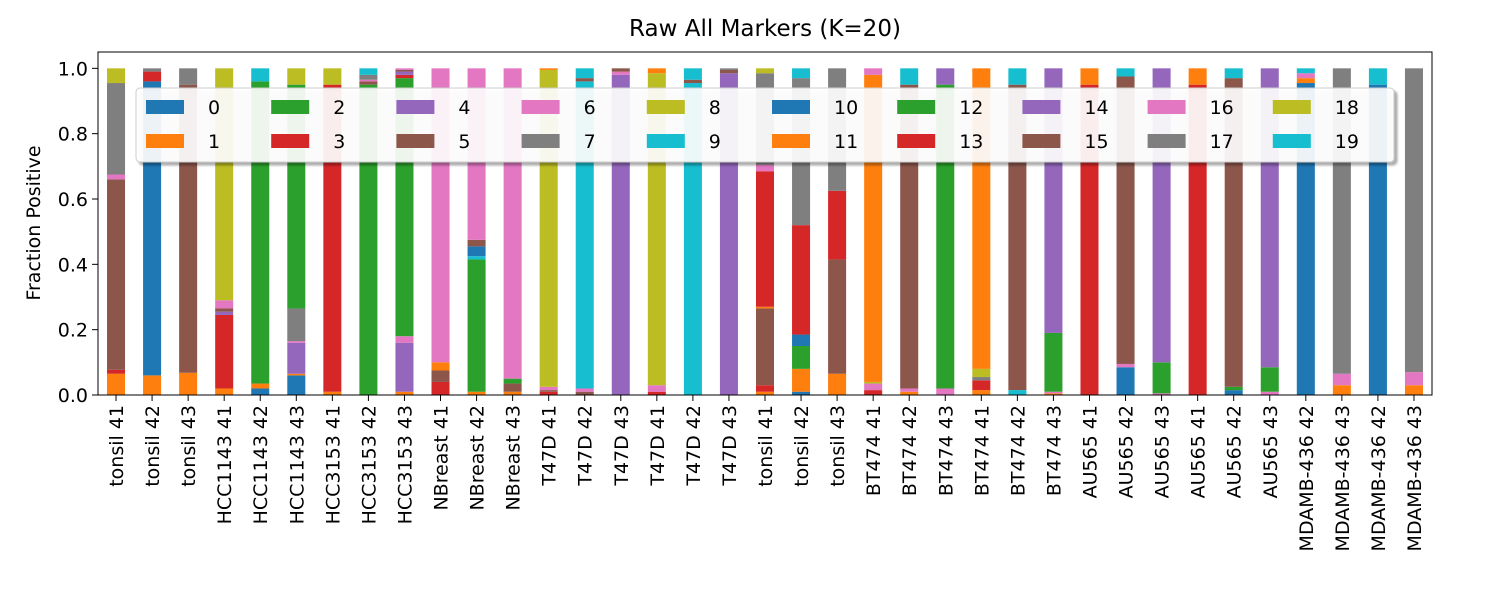  I want to click on x-tick-label: NBreast 41, so click(442, 458).